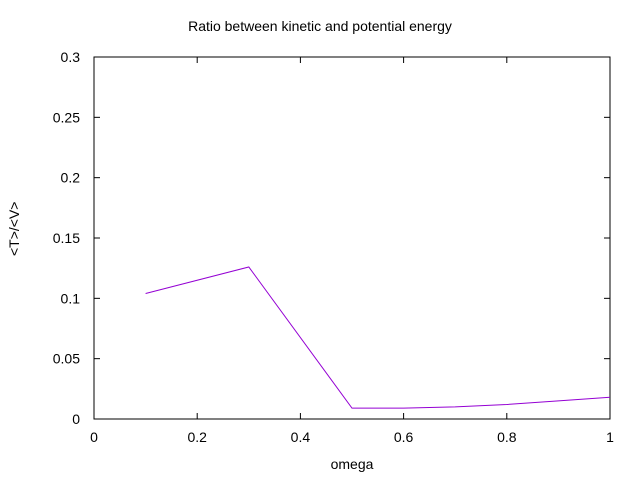 This screenshot has height=480, width=640. What do you see at coordinates (71, 57) in the screenshot?
I see `y-tick-label: 0.3` at bounding box center [71, 57].